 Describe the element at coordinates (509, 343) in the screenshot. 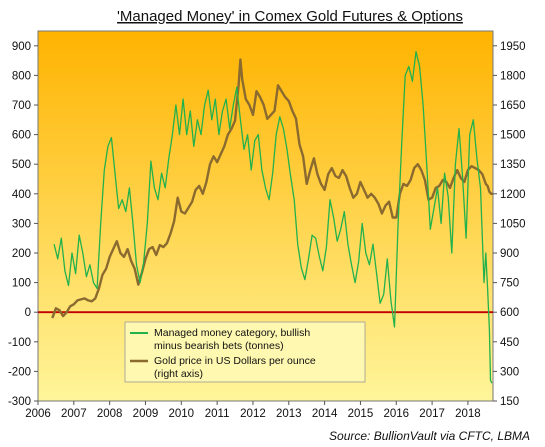

I see `right-tick-label: 450` at that location.